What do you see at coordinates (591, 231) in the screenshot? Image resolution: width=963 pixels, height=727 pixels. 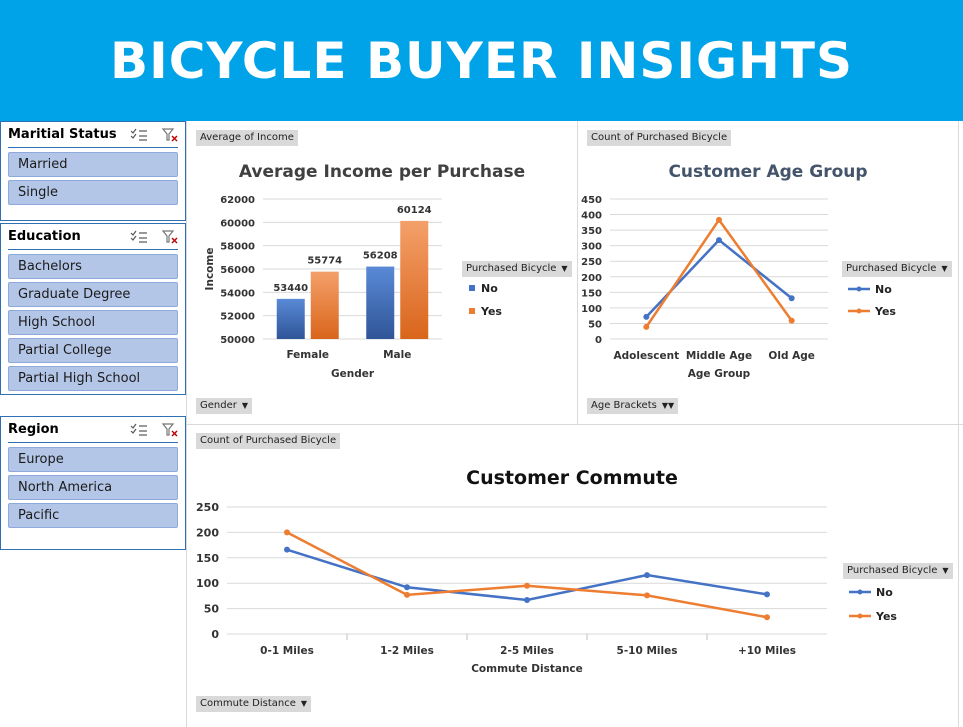 I see `y-tick-label: 350` at bounding box center [591, 231].